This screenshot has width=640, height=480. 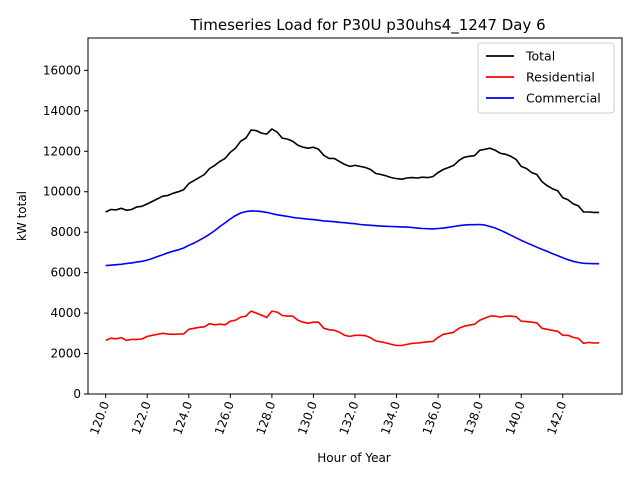 What do you see at coordinates (77, 394) in the screenshot?
I see `y-tick-label: 0` at bounding box center [77, 394].